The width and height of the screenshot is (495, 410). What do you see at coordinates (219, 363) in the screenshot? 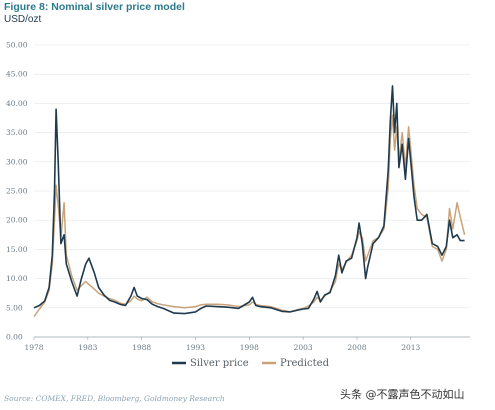
I see `legend-item-silver-price: Silver price` at bounding box center [219, 363].